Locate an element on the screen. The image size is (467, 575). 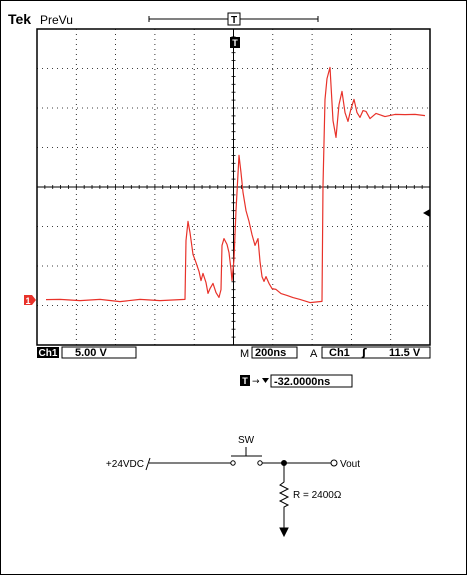
ch1-scale: 5.00 V is located at coordinates (91, 353).